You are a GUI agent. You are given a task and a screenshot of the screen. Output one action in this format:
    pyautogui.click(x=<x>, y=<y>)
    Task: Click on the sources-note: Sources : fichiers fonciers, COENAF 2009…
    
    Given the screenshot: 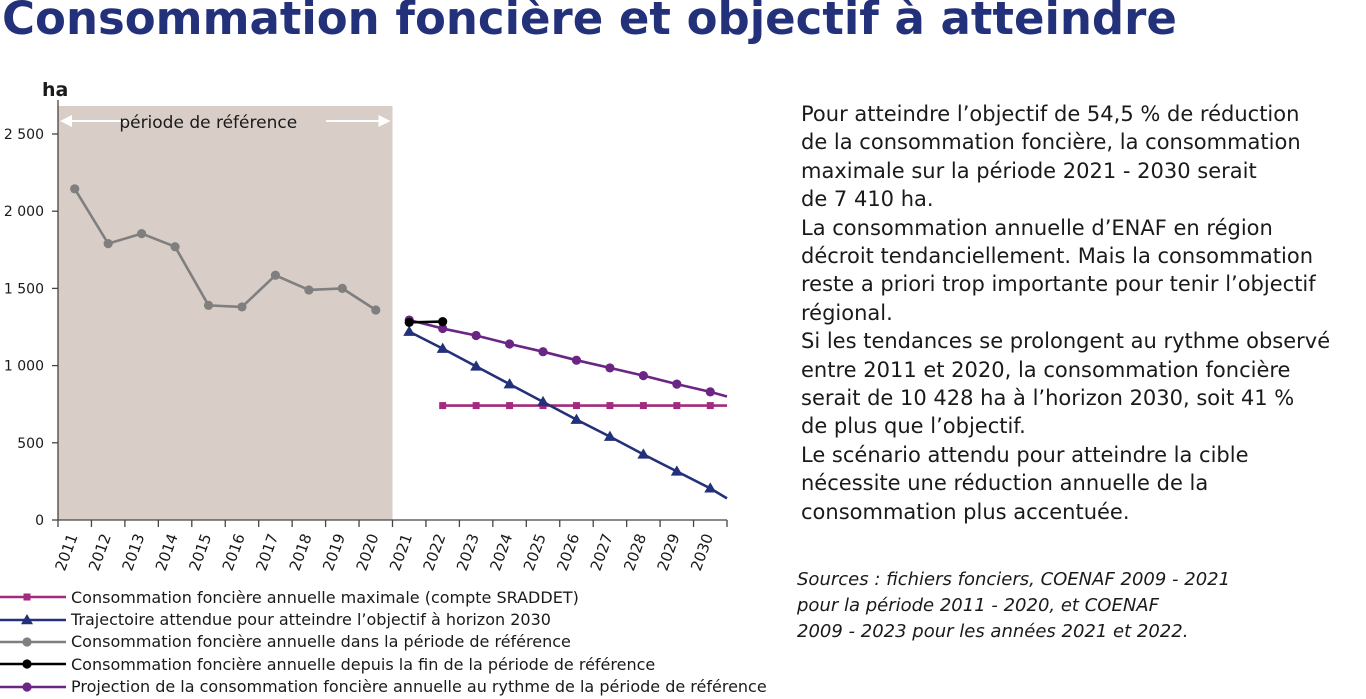 What is the action you would take?
    pyautogui.click(x=1013, y=606)
    